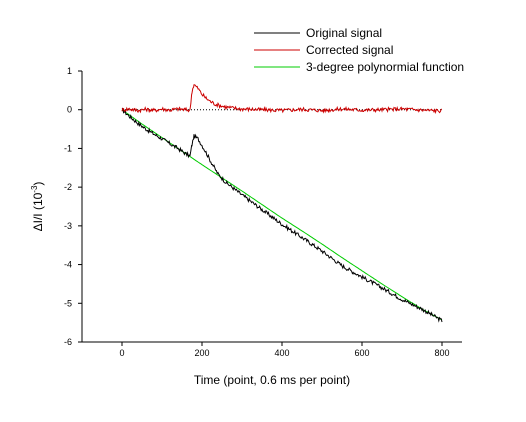 This screenshot has width=526, height=422. Describe the element at coordinates (69, 110) in the screenshot. I see `y-tick-label: 0` at that location.